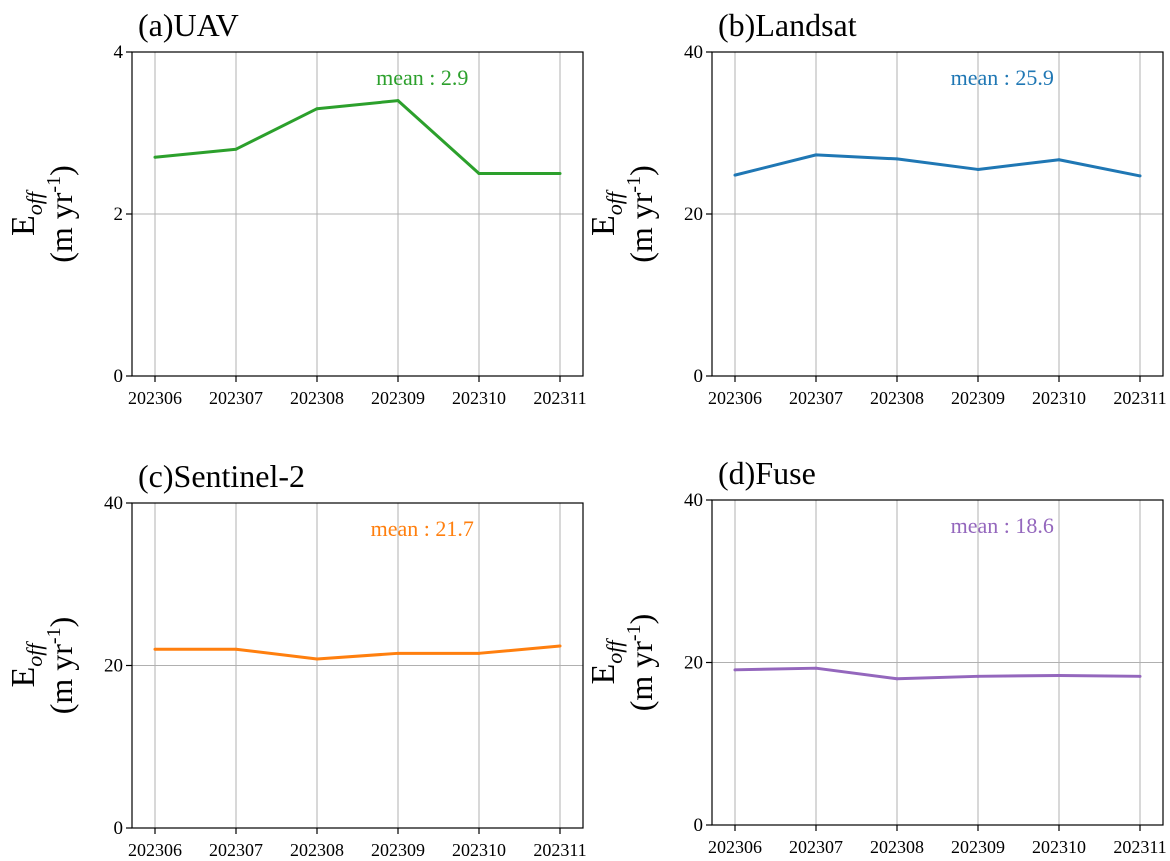  What do you see at coordinates (119, 52) in the screenshot?
I see `y-tick-label: 4` at bounding box center [119, 52].